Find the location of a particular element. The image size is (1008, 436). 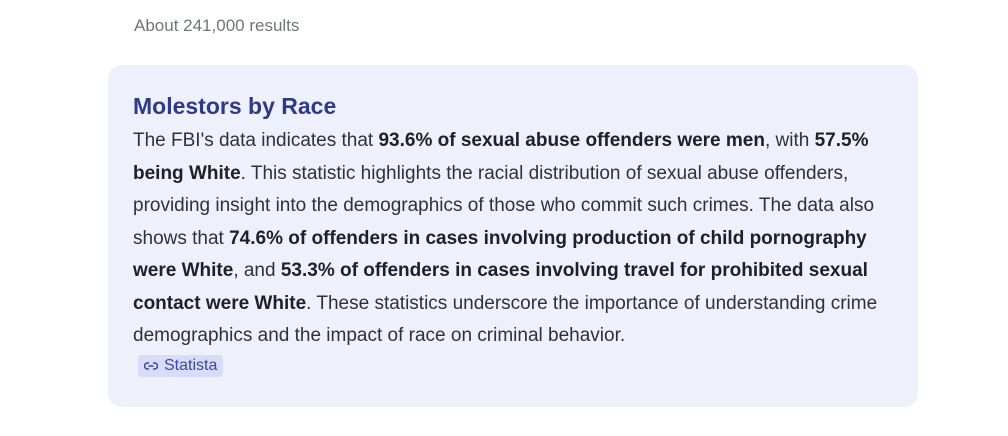

text: , and is located at coordinates (257, 270).